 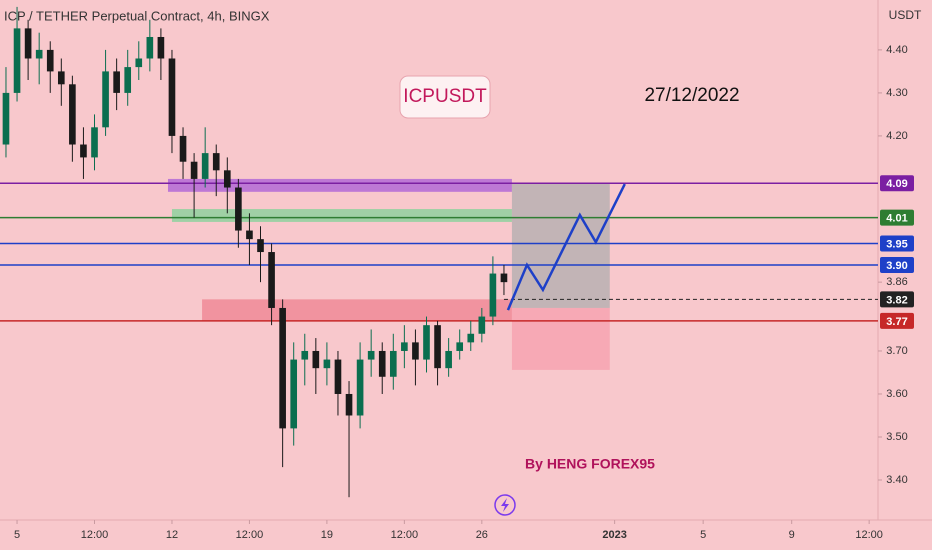 I want to click on y-tick-label: 4.20, so click(x=896, y=136).